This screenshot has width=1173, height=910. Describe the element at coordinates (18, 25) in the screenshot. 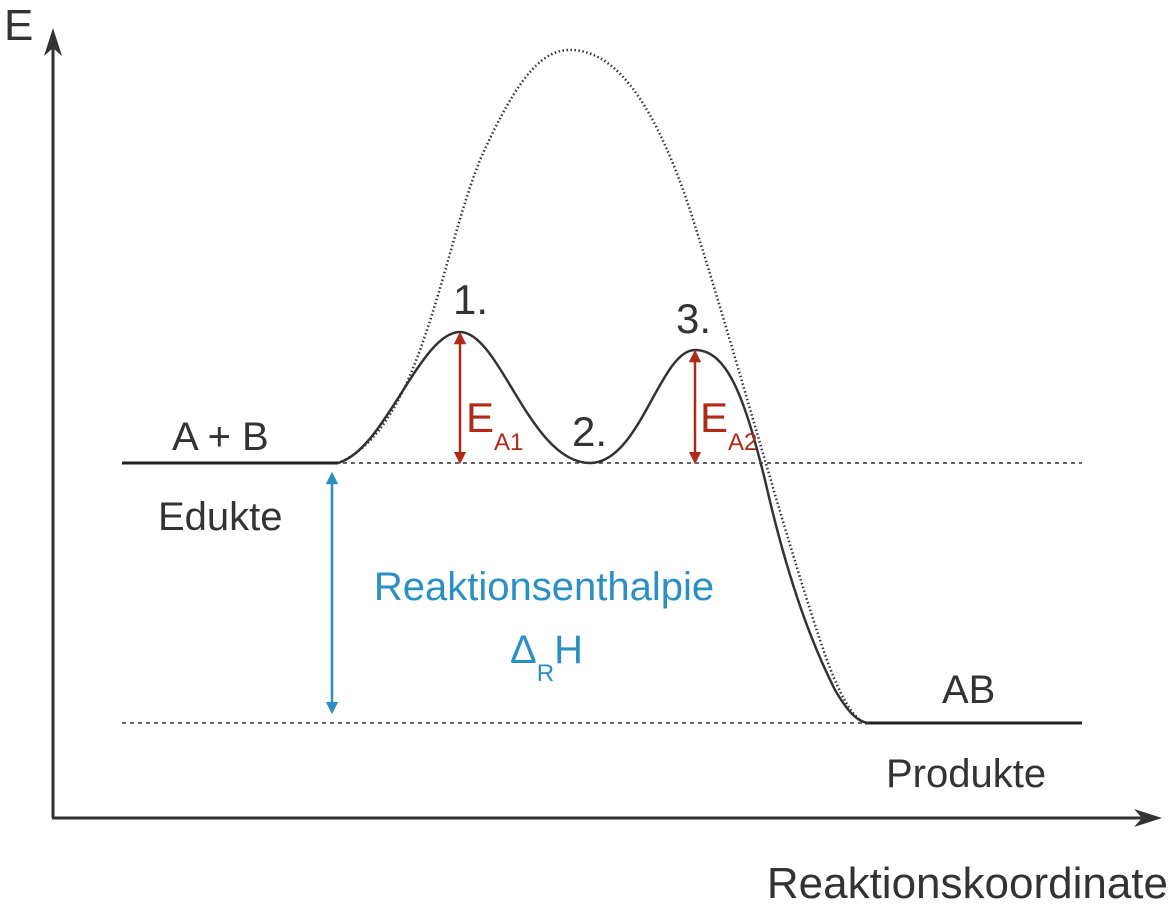

I see `y-axis-label: E` at that location.